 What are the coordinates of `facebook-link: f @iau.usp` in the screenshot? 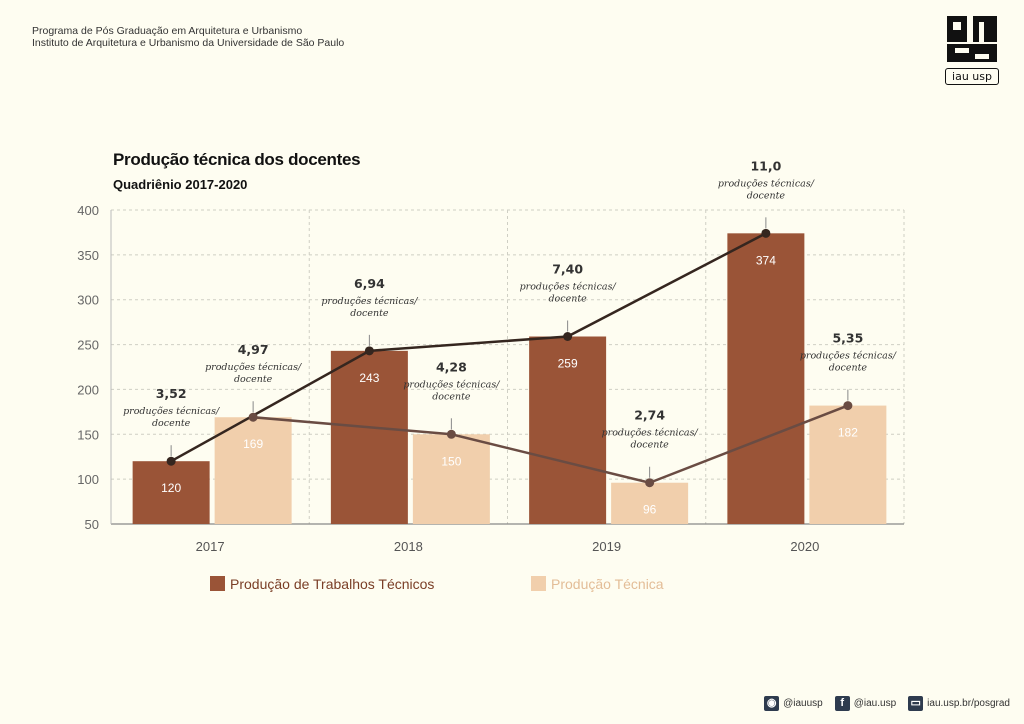 It's located at (865, 703).